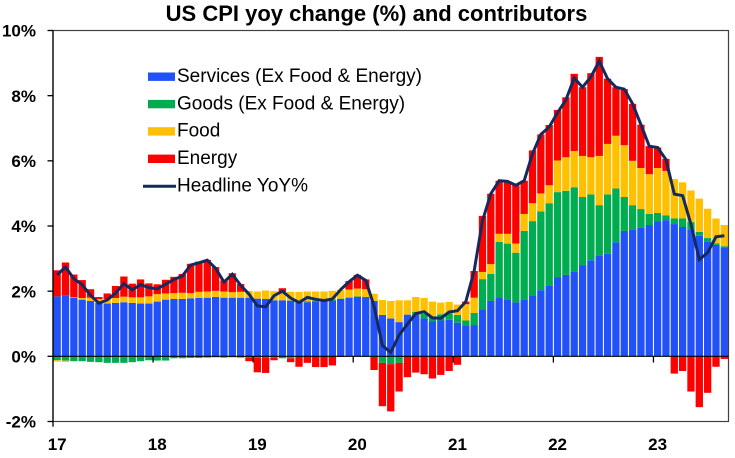 The image size is (735, 458). What do you see at coordinates (257, 444) in the screenshot?
I see `svg-text: 19` at bounding box center [257, 444].